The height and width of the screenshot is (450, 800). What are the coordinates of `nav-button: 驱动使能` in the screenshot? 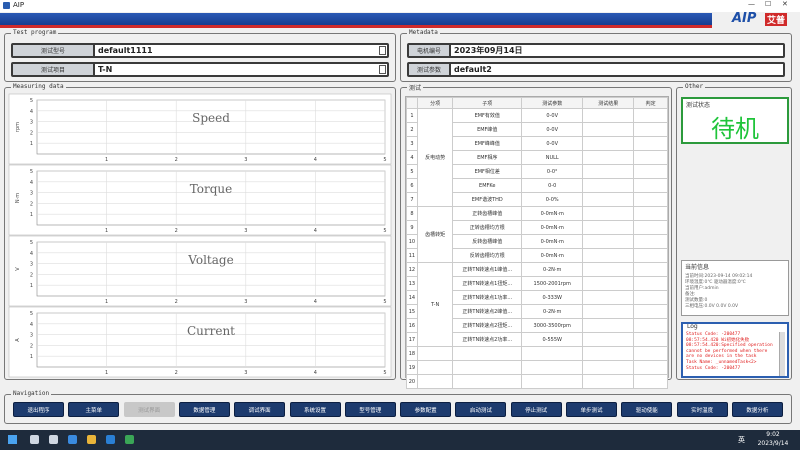 It's located at (647, 409).